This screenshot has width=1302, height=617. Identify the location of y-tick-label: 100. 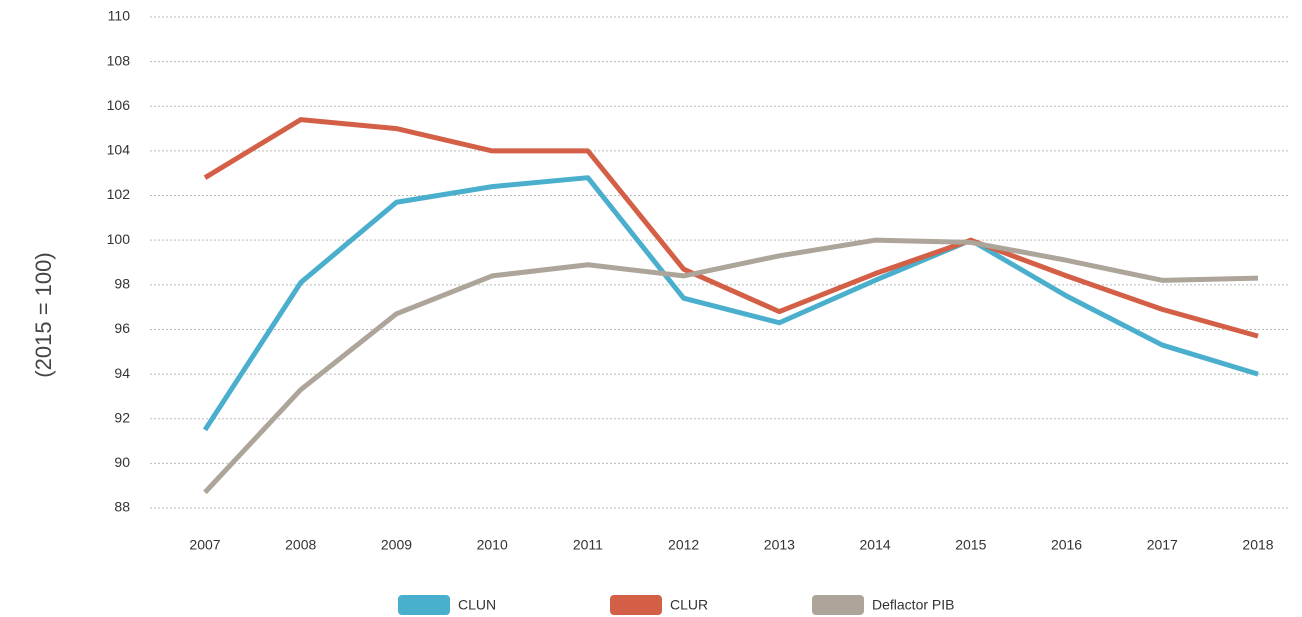
(119, 239).